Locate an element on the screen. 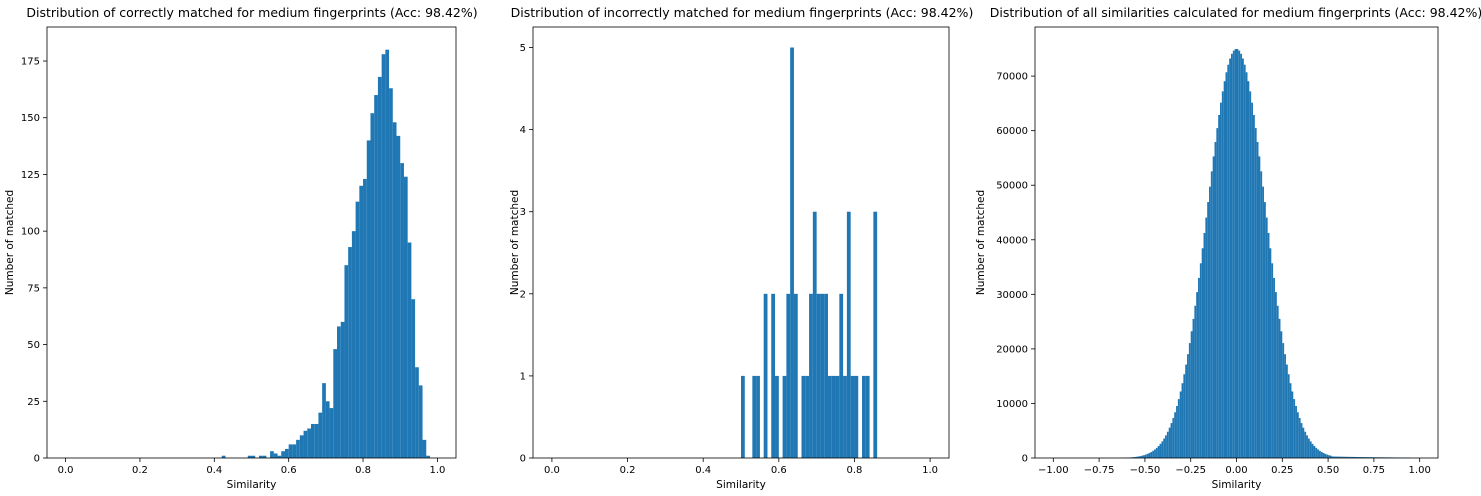 The width and height of the screenshot is (1481, 496). y-tick-label: 10000 is located at coordinates (1012, 404).